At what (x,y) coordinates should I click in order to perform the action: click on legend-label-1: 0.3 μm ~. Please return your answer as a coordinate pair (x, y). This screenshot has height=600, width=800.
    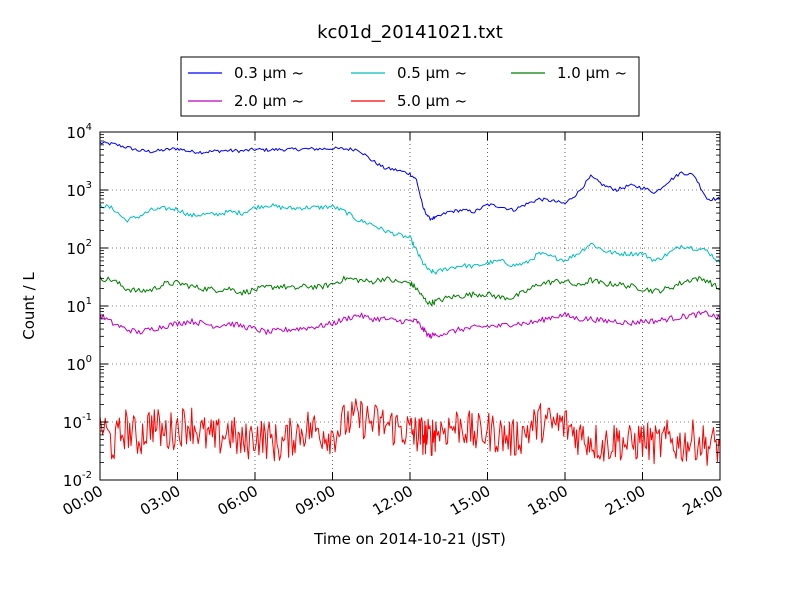
    Looking at the image, I should click on (269, 73).